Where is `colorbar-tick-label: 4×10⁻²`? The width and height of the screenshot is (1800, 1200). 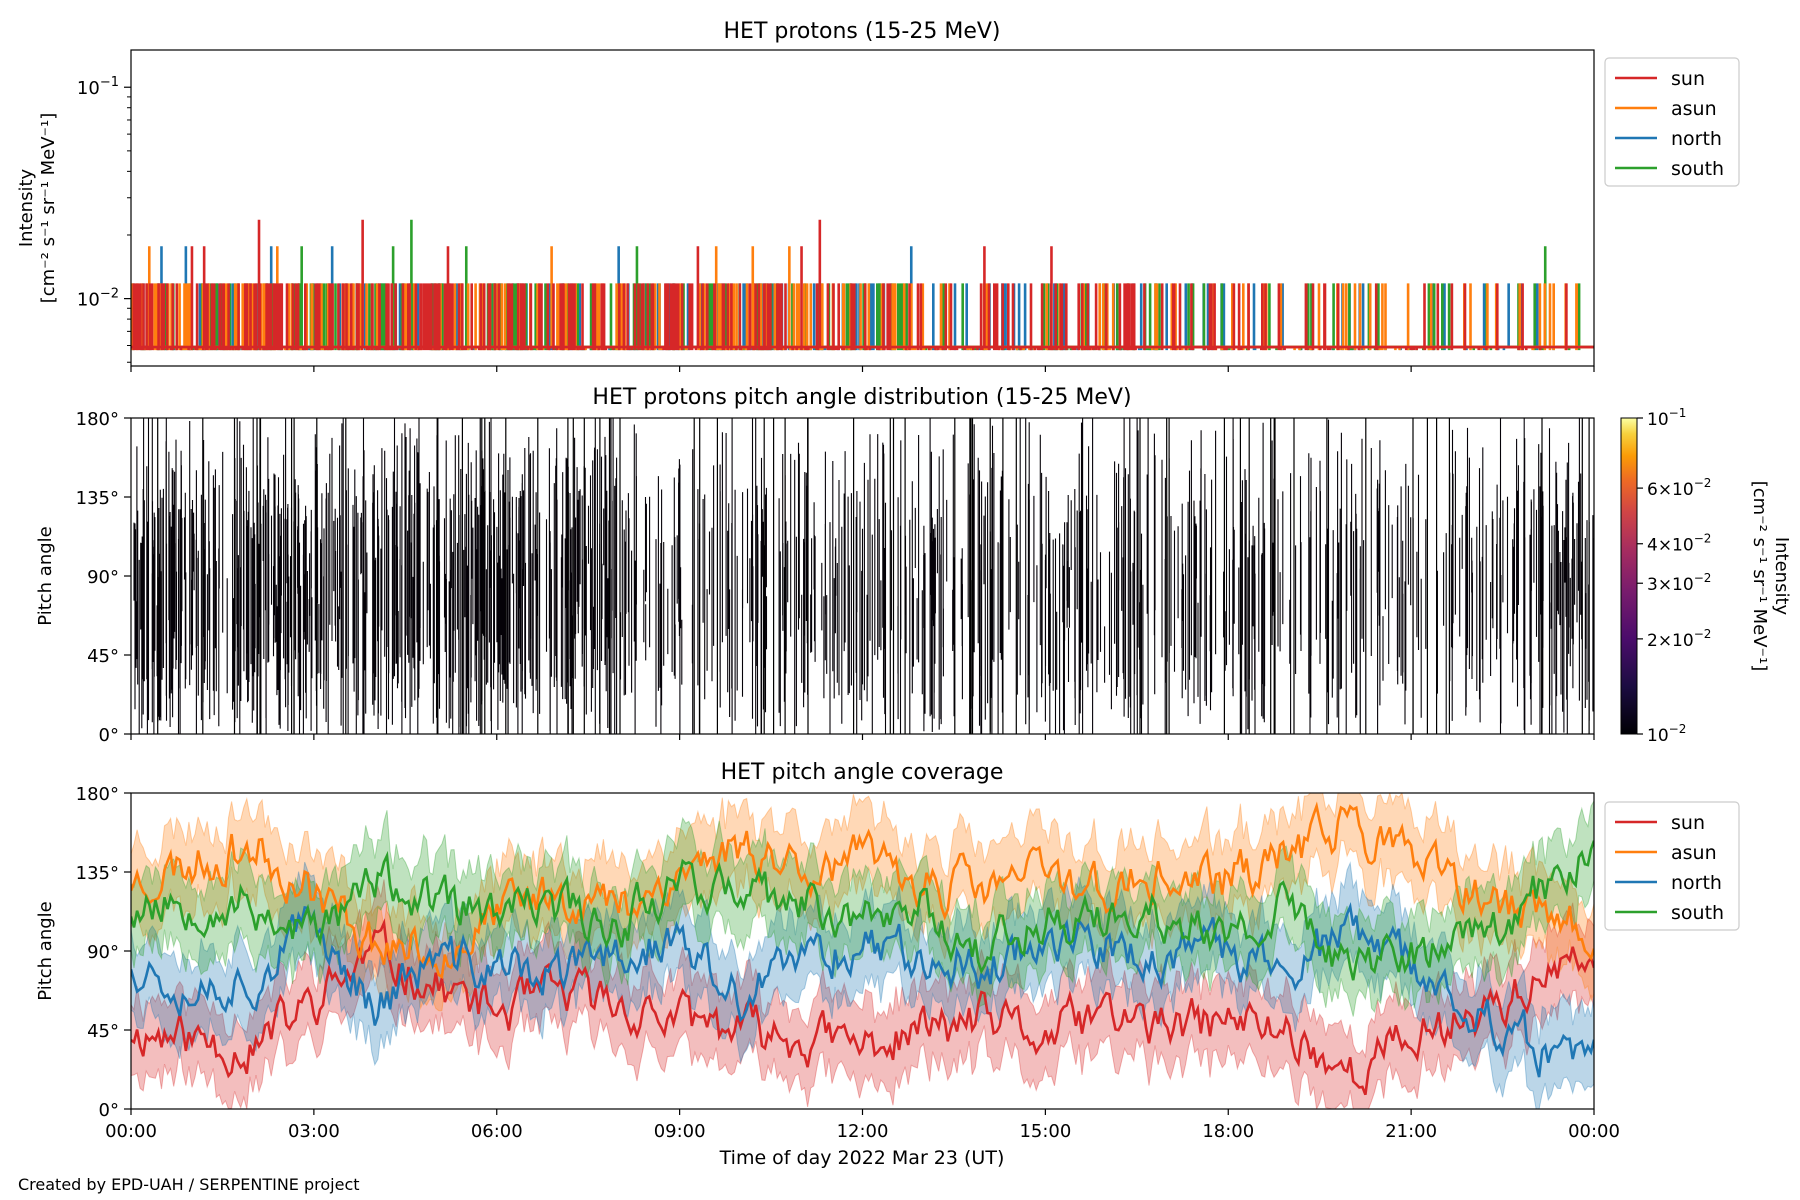
colorbar-tick-label: 4×10⁻² is located at coordinates (1679, 544).